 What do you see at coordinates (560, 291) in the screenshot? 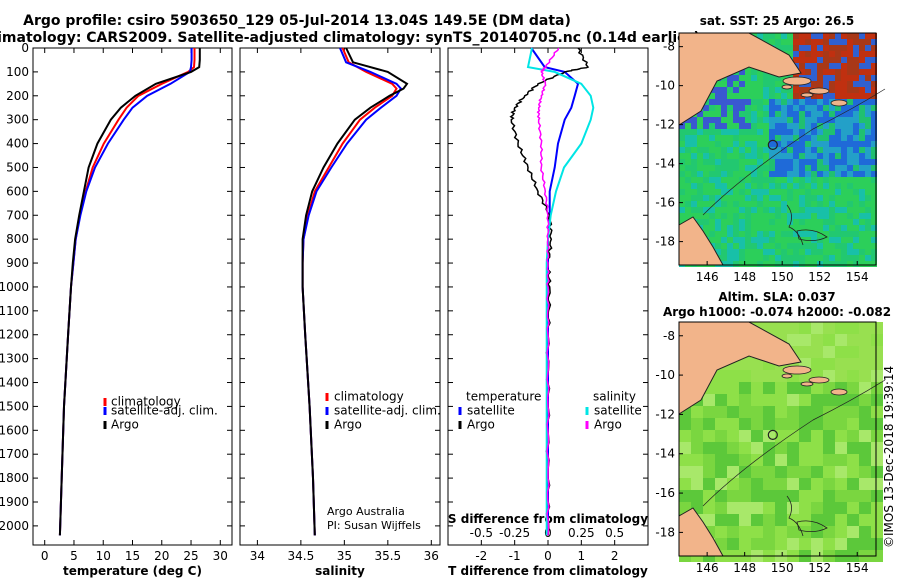
I see `diff-s-satellite` at bounding box center [560, 291].